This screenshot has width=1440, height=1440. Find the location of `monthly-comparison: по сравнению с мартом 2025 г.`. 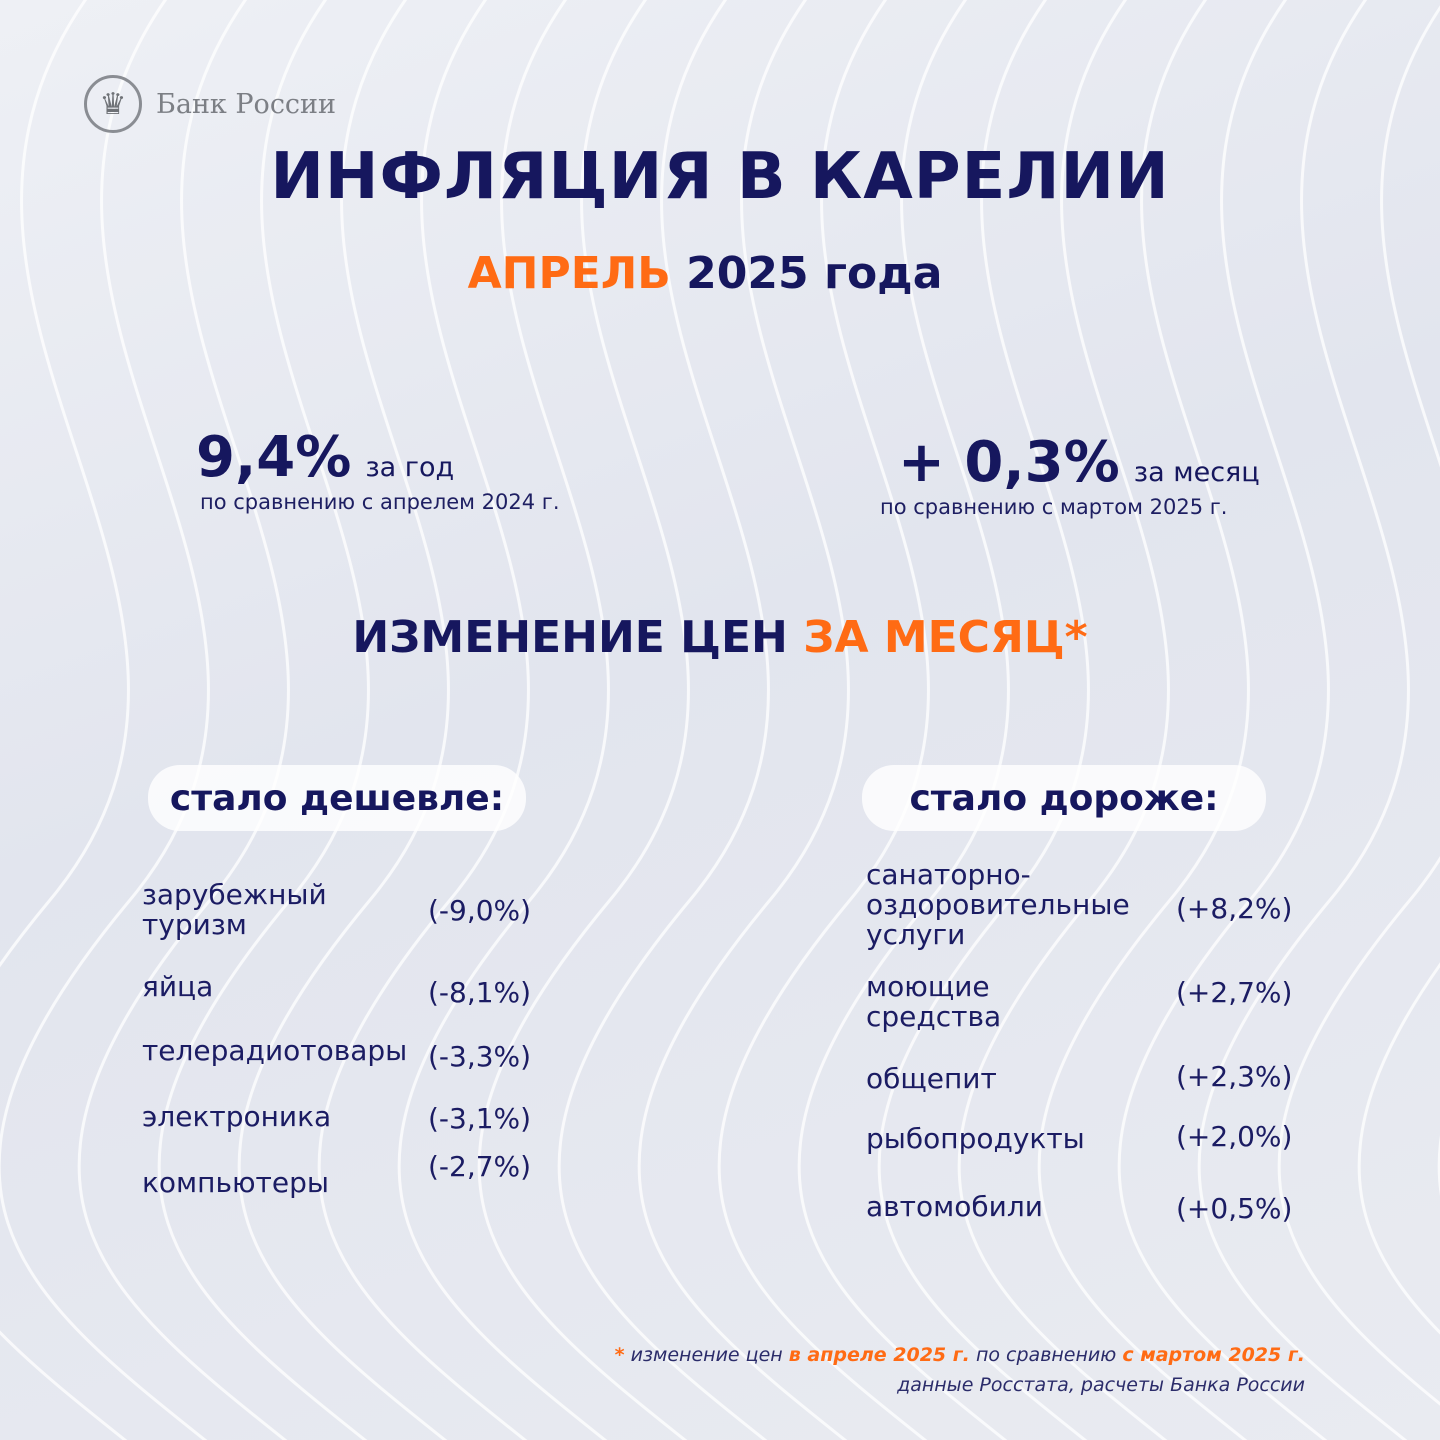

monthly-comparison: по сравнению с мартом 2025 г. is located at coordinates (1054, 507).